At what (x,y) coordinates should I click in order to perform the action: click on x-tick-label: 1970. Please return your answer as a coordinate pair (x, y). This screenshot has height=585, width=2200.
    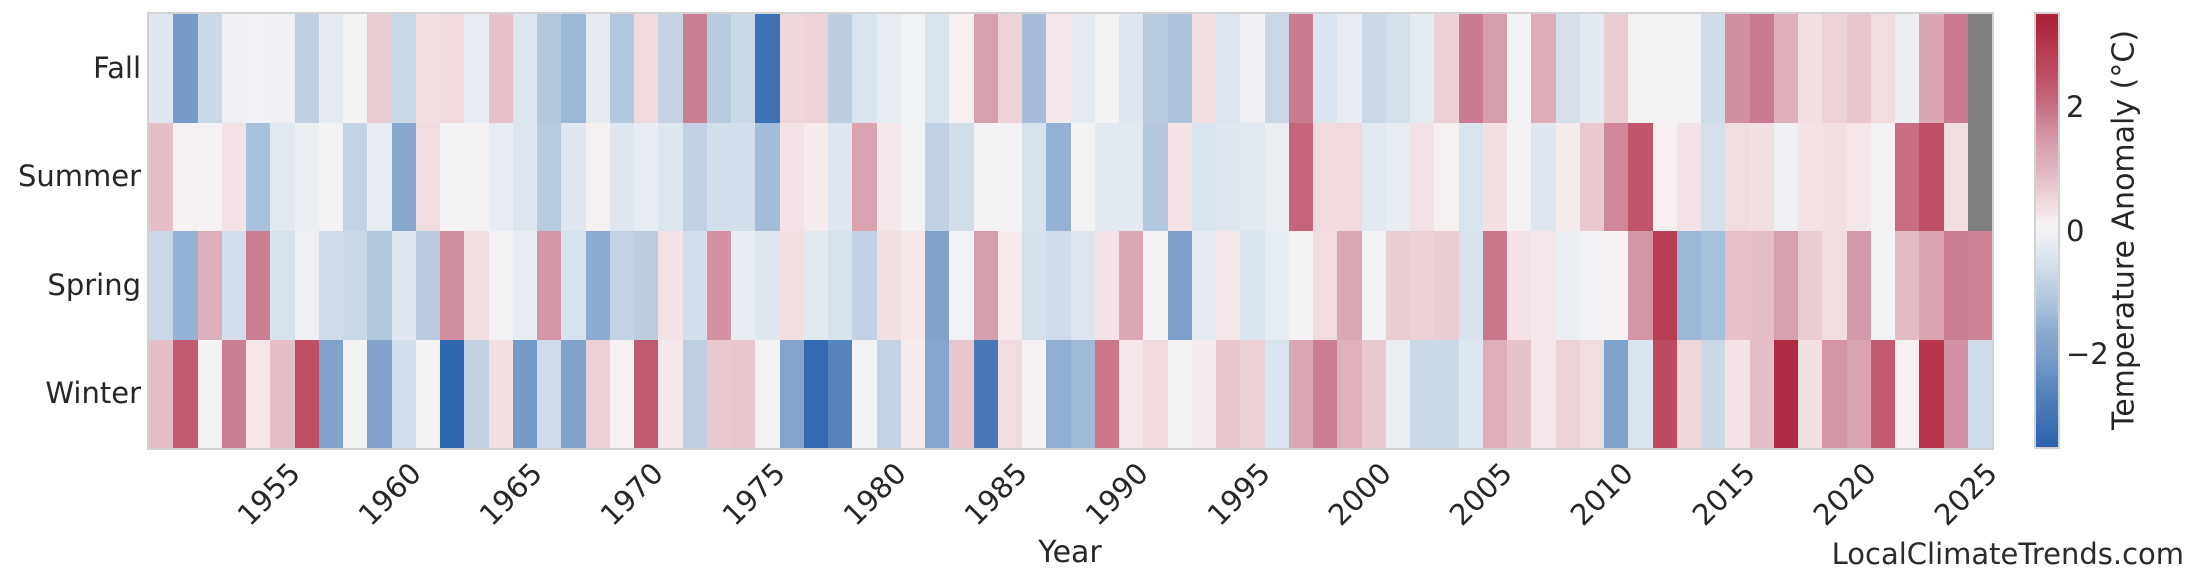
    Looking at the image, I should click on (632, 494).